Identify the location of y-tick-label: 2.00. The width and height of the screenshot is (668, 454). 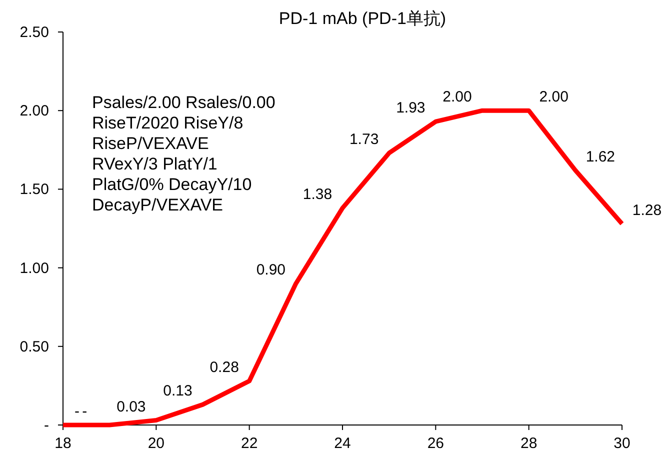
(34, 111).